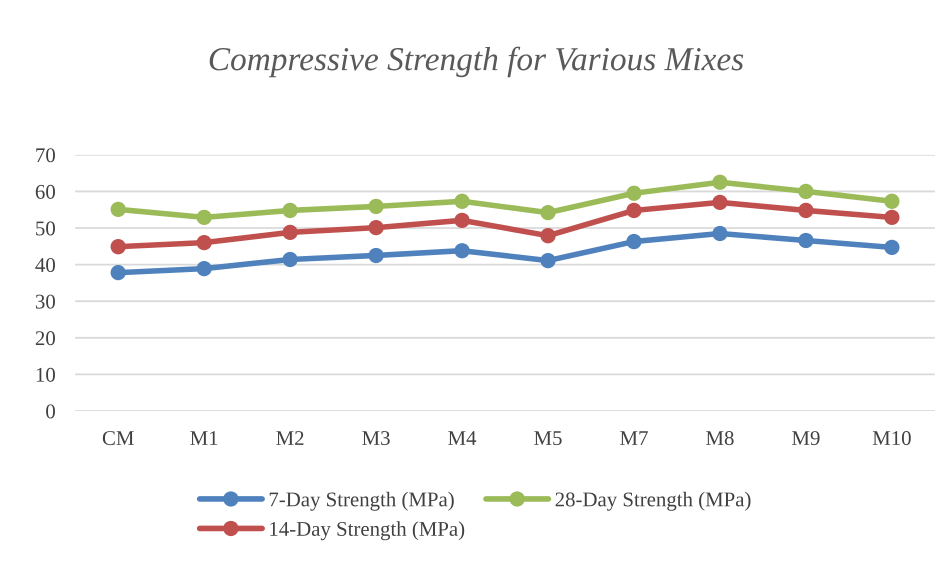 The width and height of the screenshot is (952, 563). Describe the element at coordinates (362, 501) in the screenshot. I see `legend-label: 7-Day Strength (MPa)` at that location.